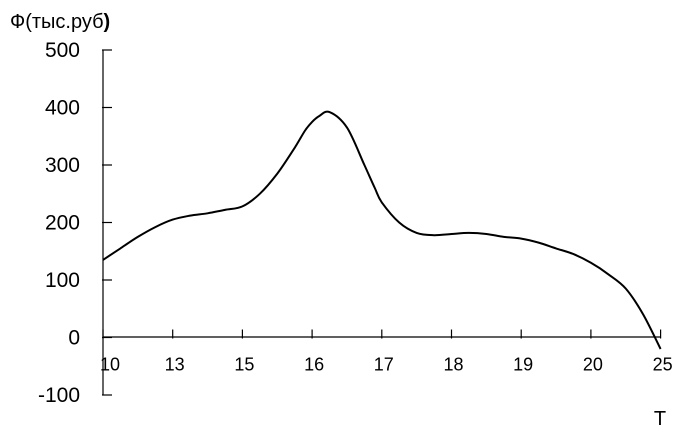 The height and width of the screenshot is (437, 675). Describe the element at coordinates (107, 22) in the screenshot. I see `y-axis-label-paren: )` at that location.